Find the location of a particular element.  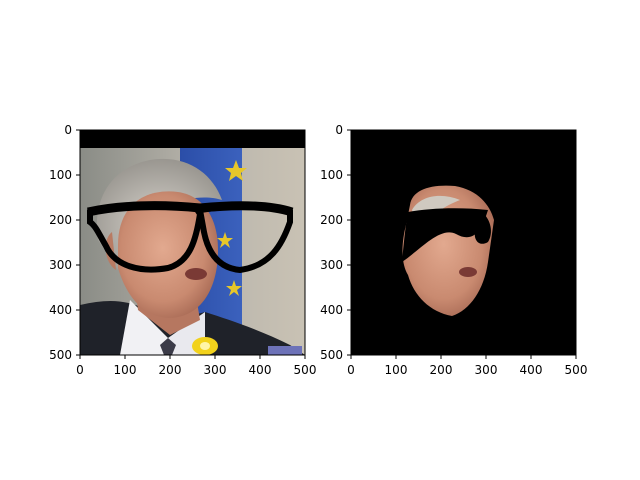

y-ticks-right: 0 100 200 300 400 500 is located at coordinates (335, 242).